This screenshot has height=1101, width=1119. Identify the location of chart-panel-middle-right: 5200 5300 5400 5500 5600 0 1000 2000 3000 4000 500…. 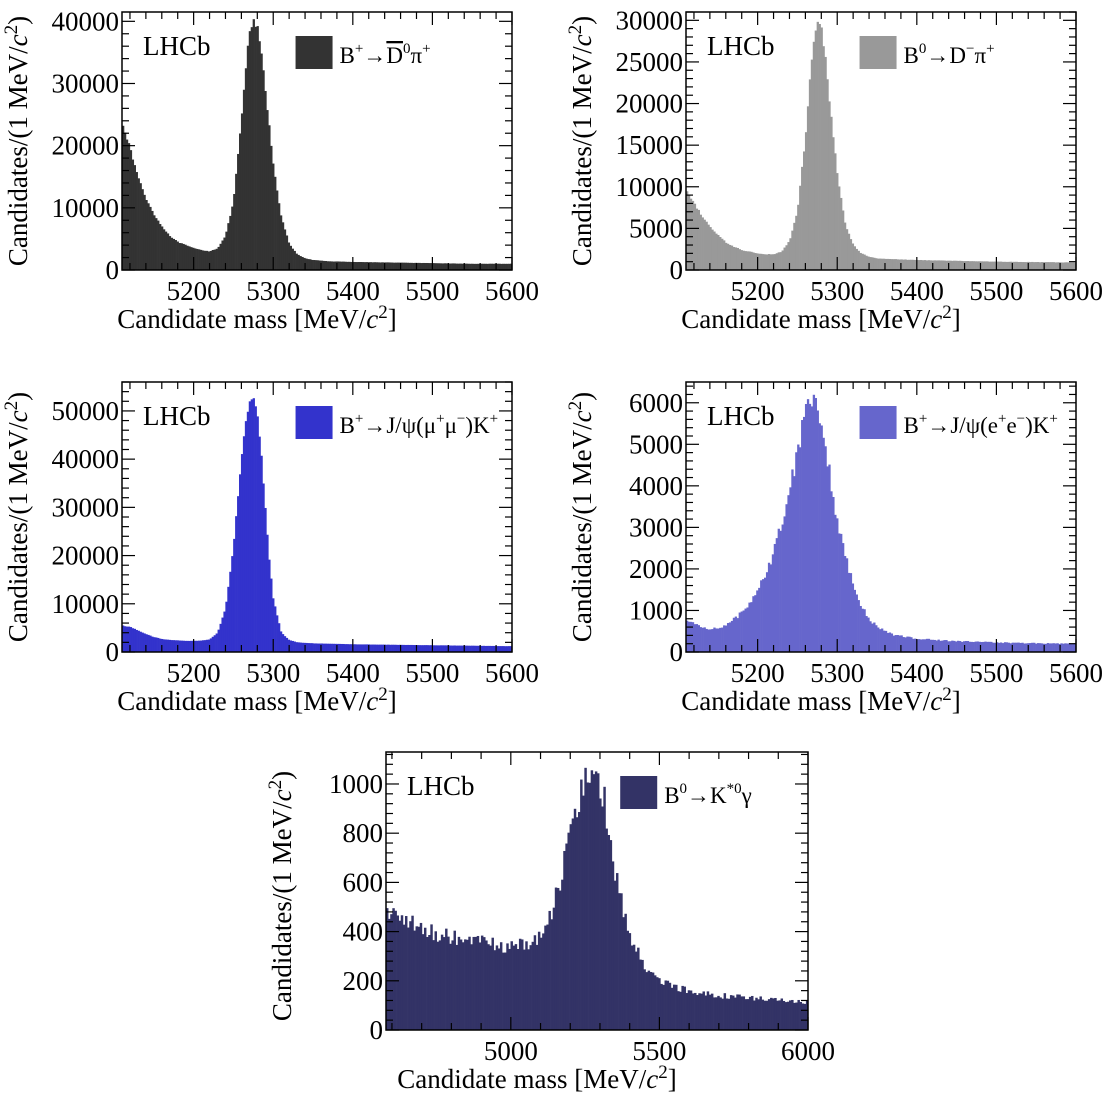
(834, 548).